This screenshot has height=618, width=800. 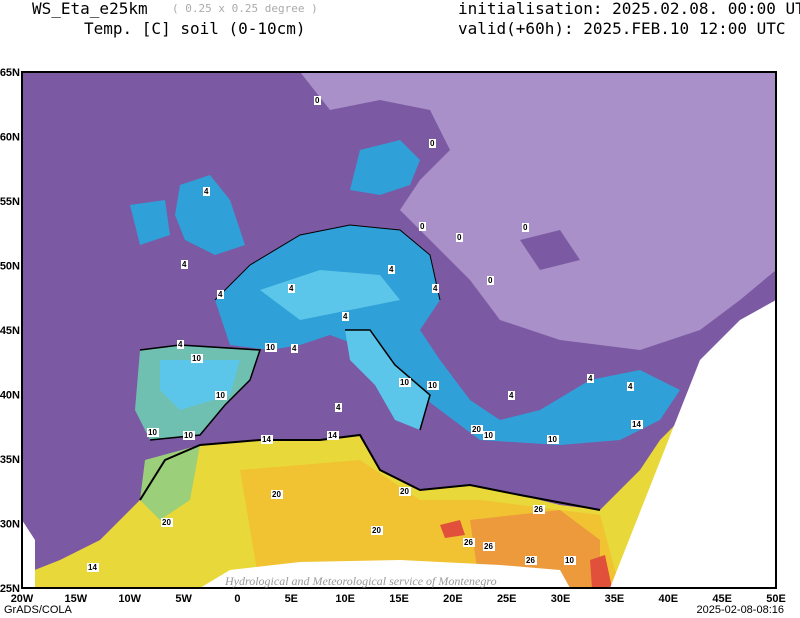 What do you see at coordinates (129, 599) in the screenshot?
I see `lon-tick-label: 10W` at bounding box center [129, 599].